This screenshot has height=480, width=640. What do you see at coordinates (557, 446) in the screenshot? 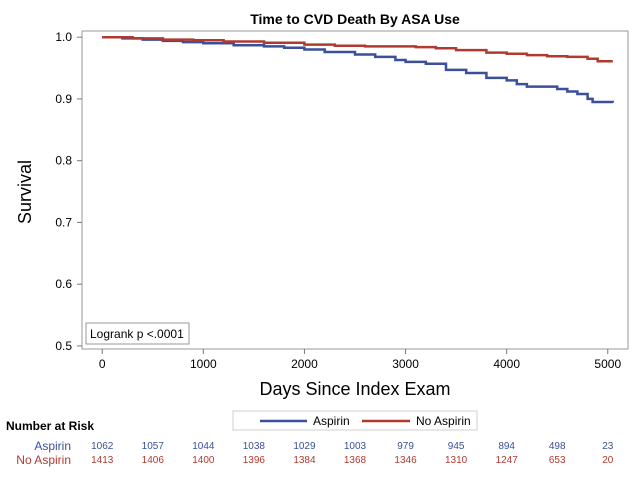
I see `risk-value: 498` at bounding box center [557, 446].